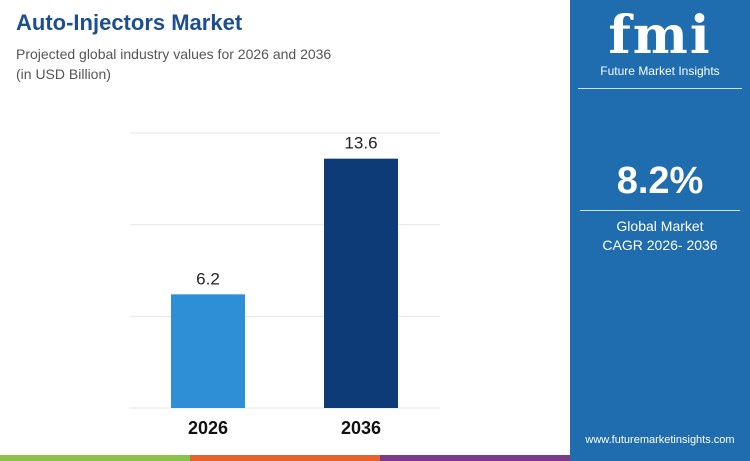 This screenshot has width=750, height=461. What do you see at coordinates (129, 22) in the screenshot?
I see `chart-title: Auto-Injectors Market` at bounding box center [129, 22].